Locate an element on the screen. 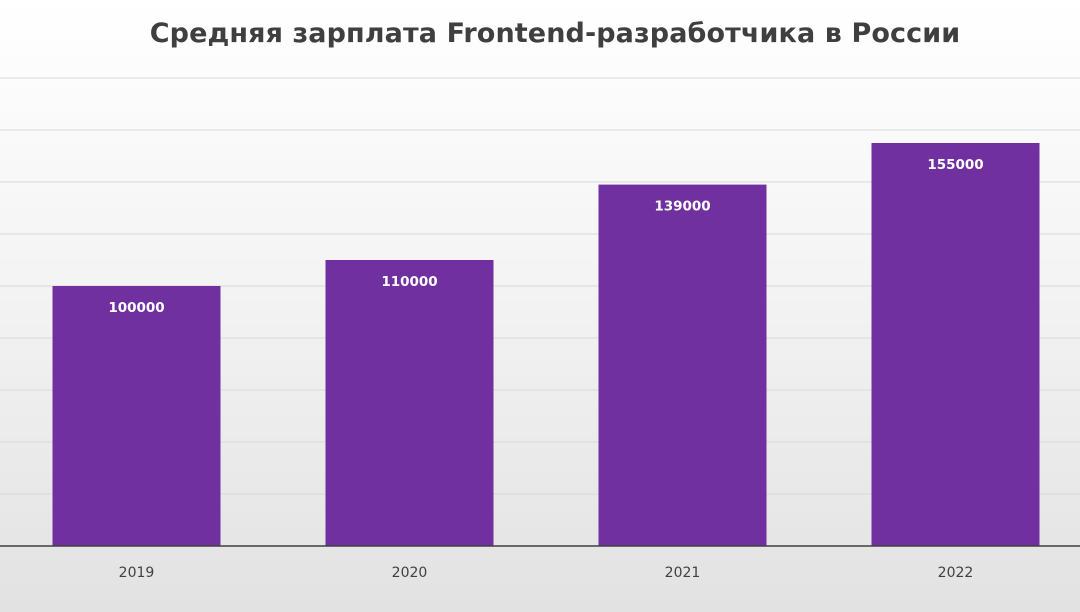  x-tick-2019: 2019 is located at coordinates (137, 573).